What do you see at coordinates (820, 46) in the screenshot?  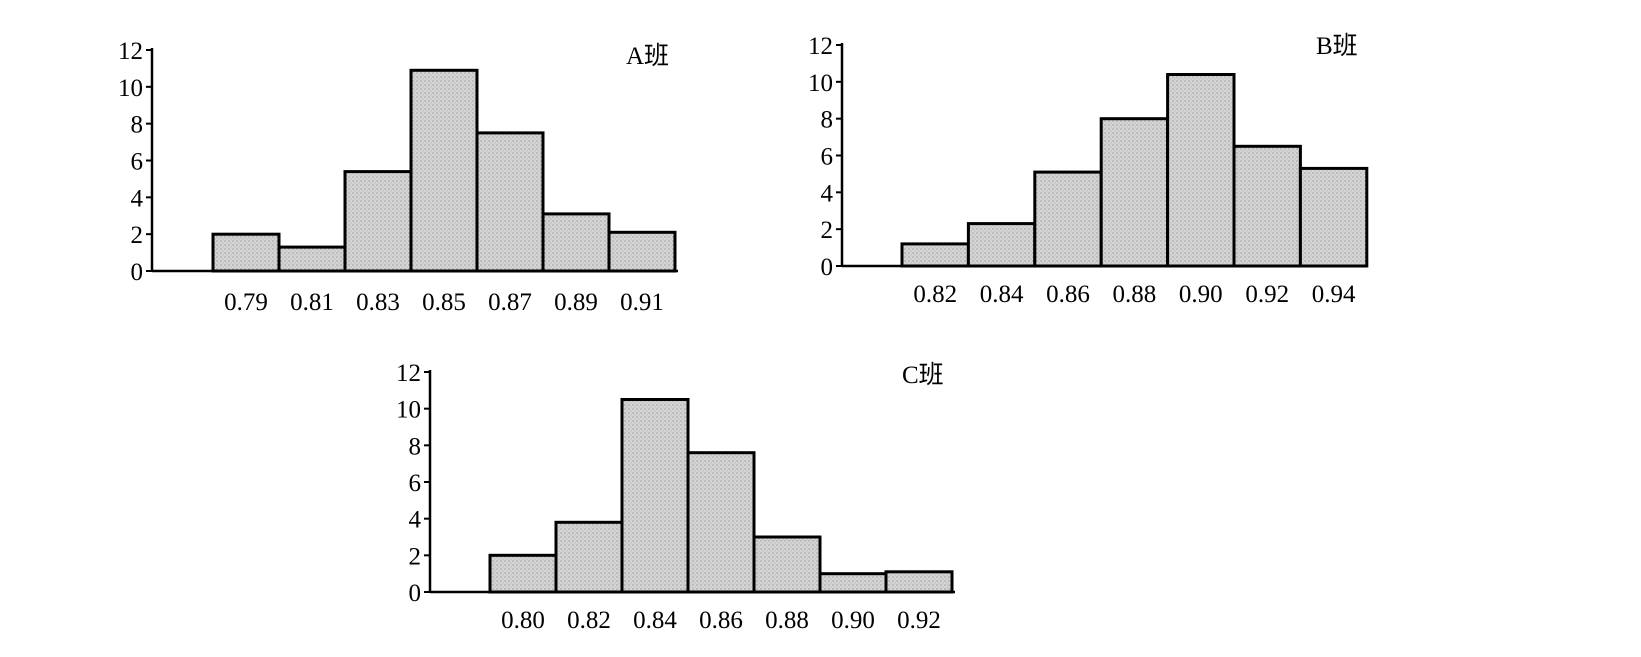 I see `y-tick-label-b-12: 12` at bounding box center [820, 46].